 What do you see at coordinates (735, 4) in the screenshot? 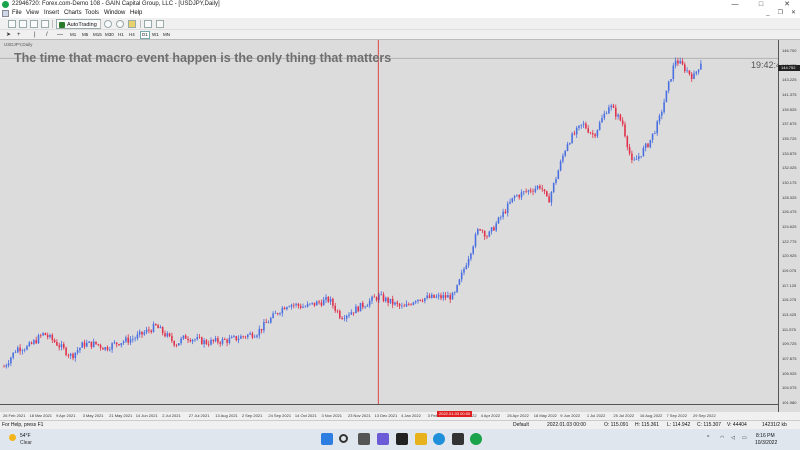
I see `minimize-button: —` at bounding box center [735, 4].